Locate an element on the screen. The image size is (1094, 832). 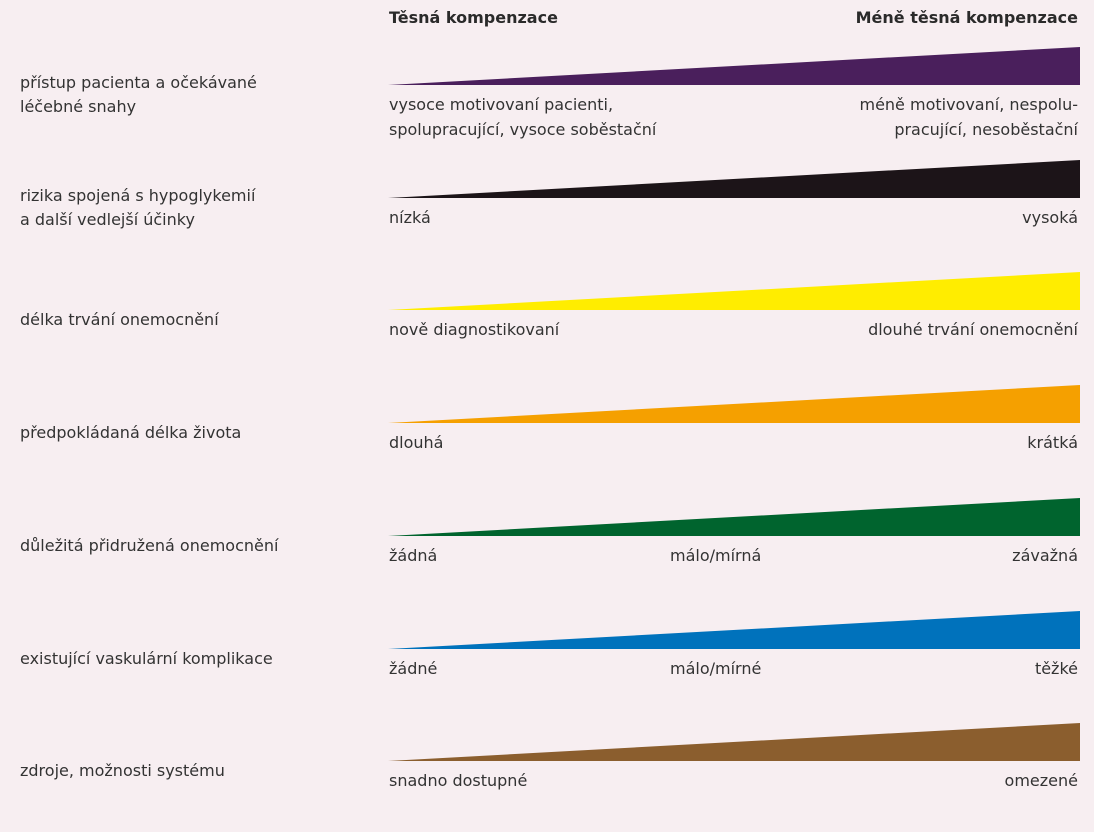
desc-right: vysoká is located at coordinates (1050, 217).